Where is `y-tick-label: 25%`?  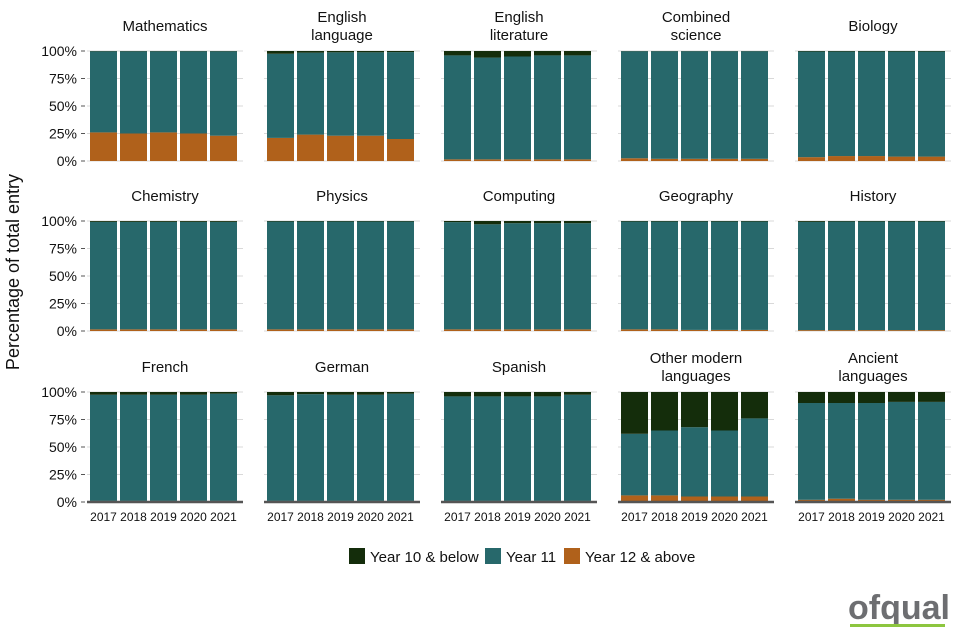
y-tick-label: 25% is located at coordinates (63, 134).